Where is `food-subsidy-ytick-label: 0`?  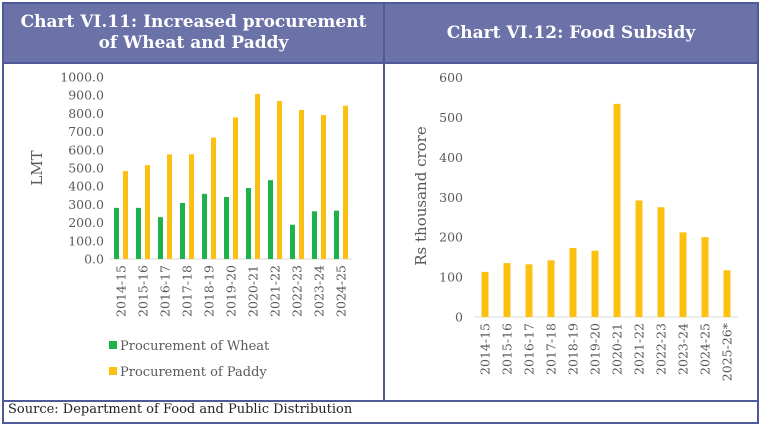 food-subsidy-ytick-label: 0 is located at coordinates (459, 317).